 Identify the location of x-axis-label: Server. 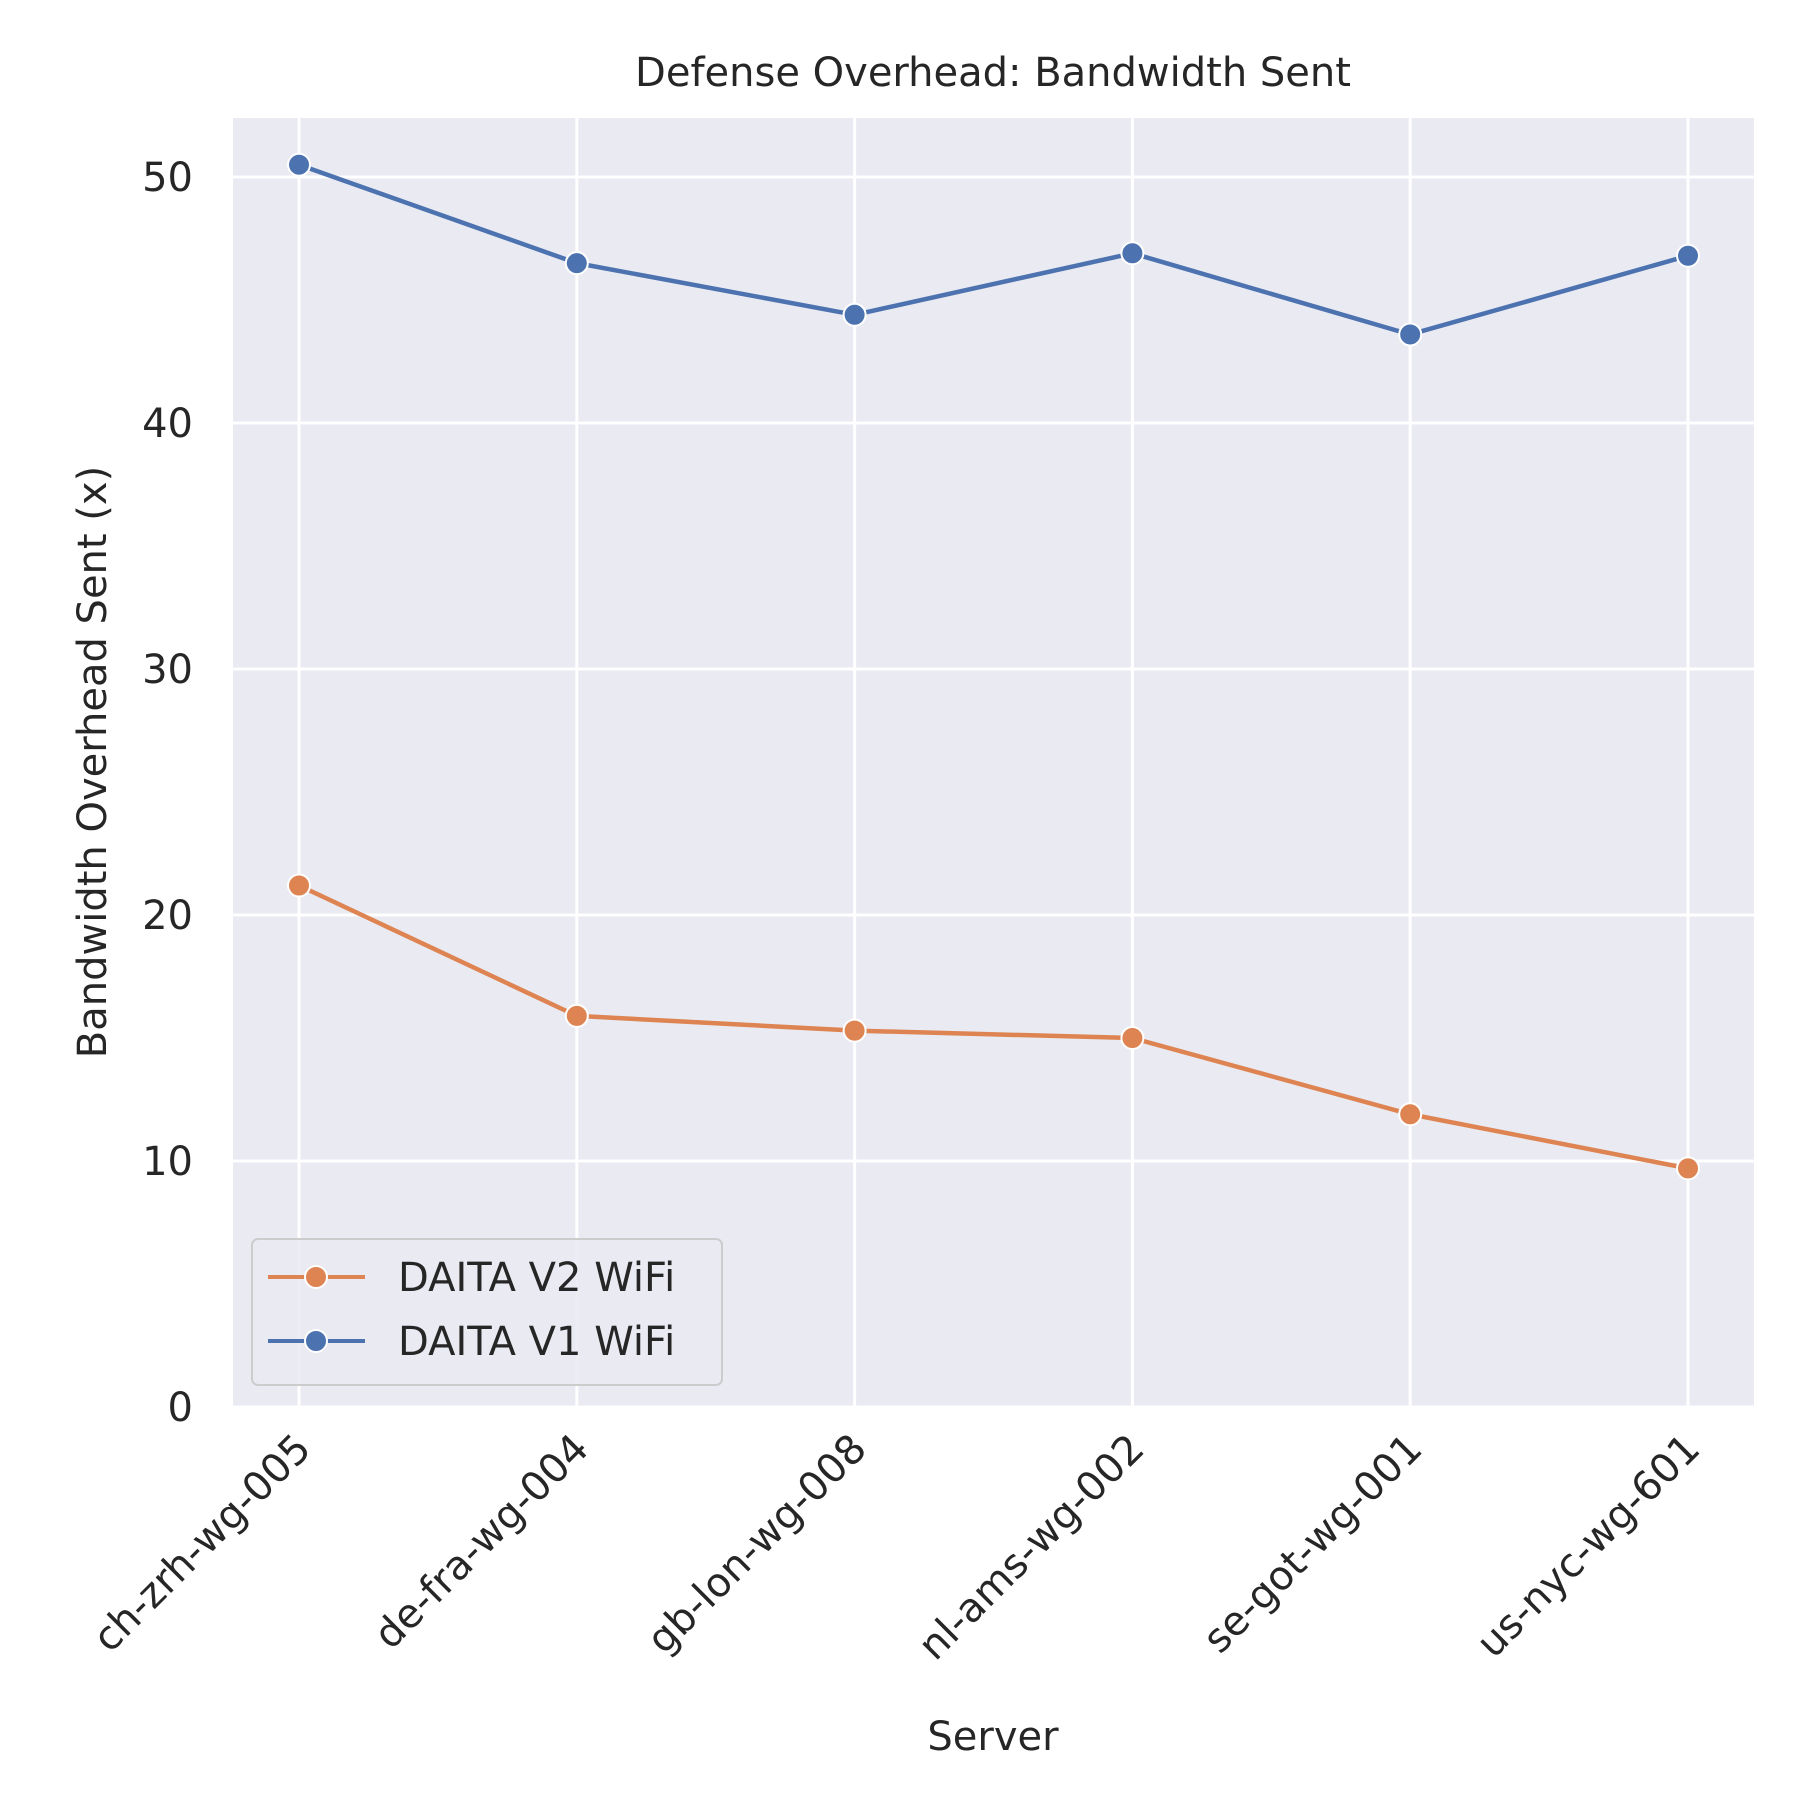
(993, 1737).